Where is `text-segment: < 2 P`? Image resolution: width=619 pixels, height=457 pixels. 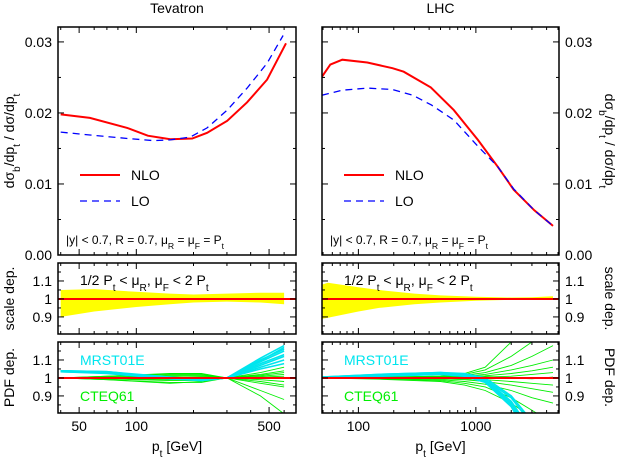
text-segment: < 2 P is located at coordinates (451, 280).